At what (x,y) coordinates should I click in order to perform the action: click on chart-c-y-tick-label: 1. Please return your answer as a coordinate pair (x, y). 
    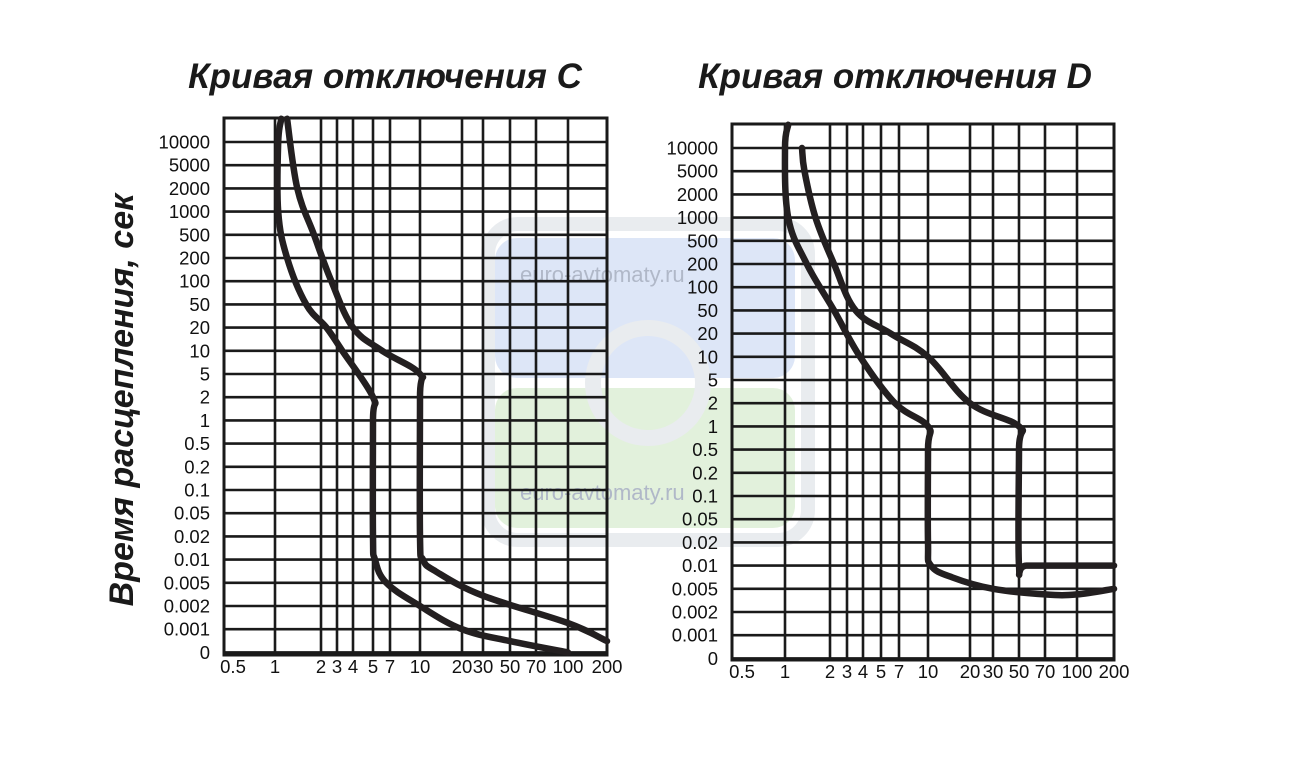
    Looking at the image, I should click on (205, 420).